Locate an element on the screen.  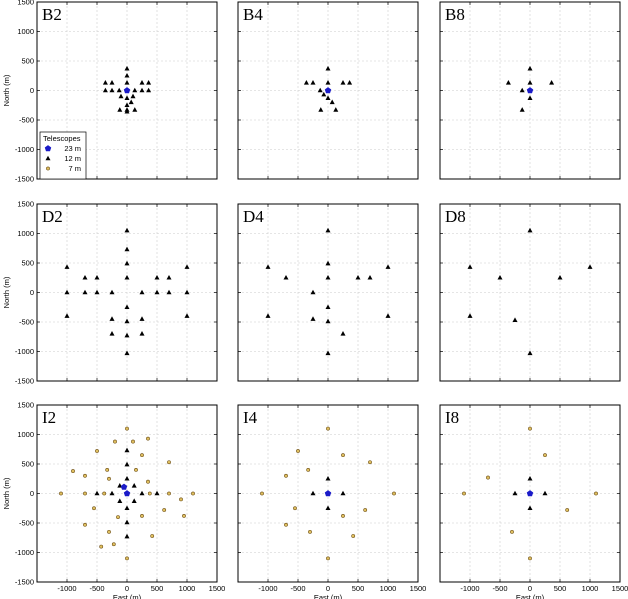
legend-marker-7m is located at coordinates (48, 168).